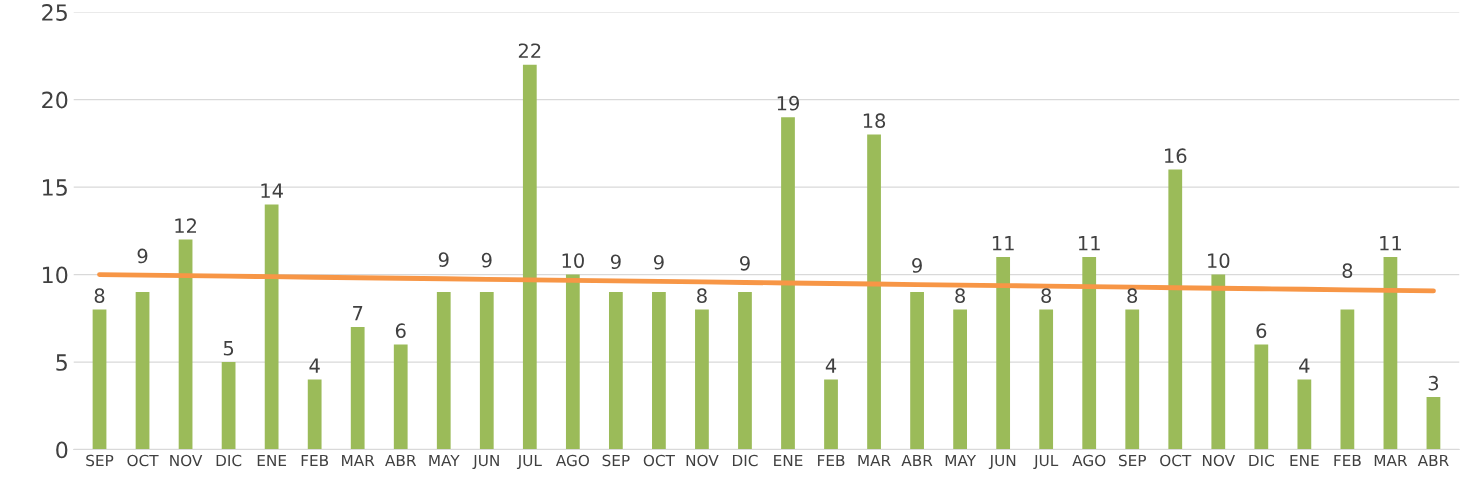 The image size is (1474, 486). I want to click on y-tick-label: 0, so click(62, 450).